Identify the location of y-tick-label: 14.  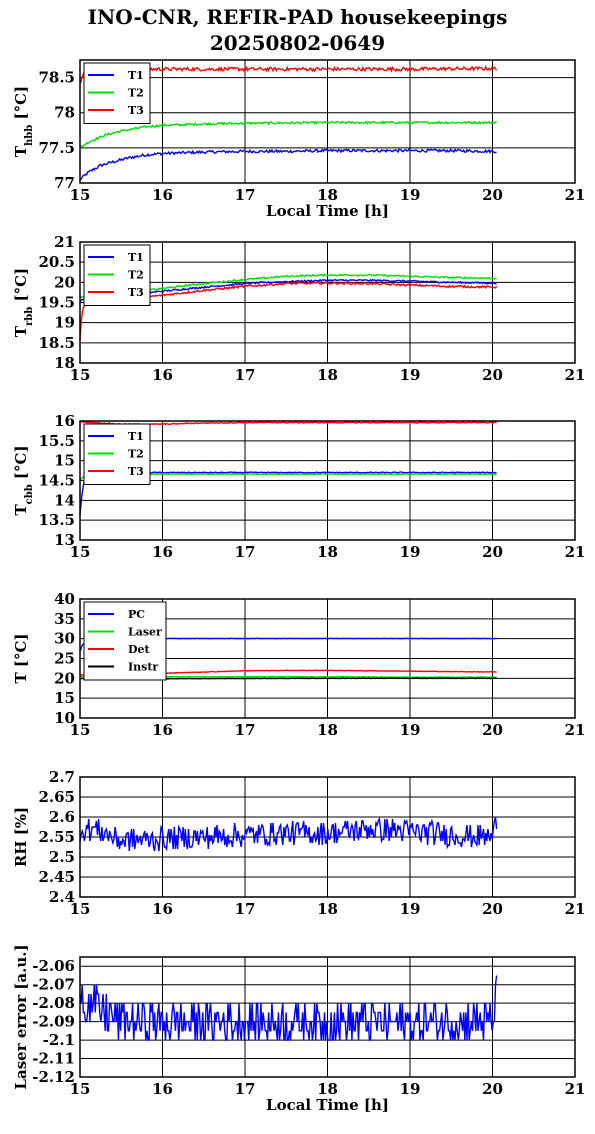
(64, 500).